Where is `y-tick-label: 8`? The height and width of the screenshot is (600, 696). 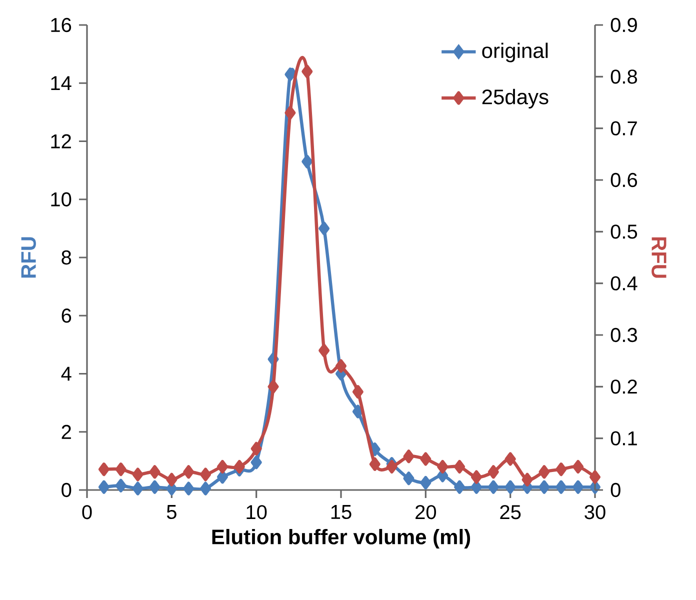
y-tick-label: 8 is located at coordinates (67, 257).